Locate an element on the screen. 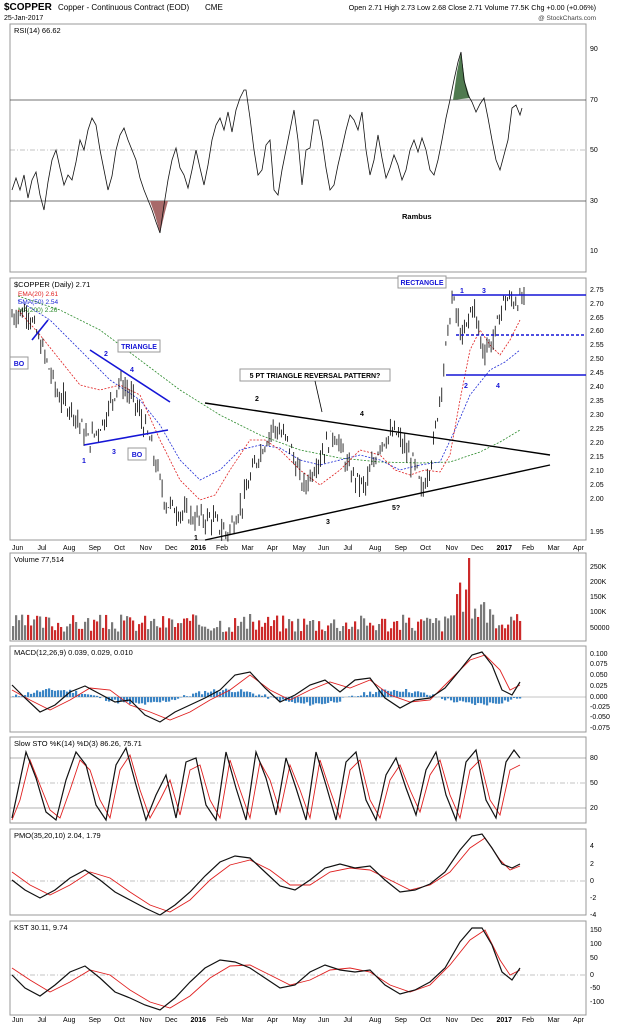  early-breakout-line is located at coordinates (40, 330).